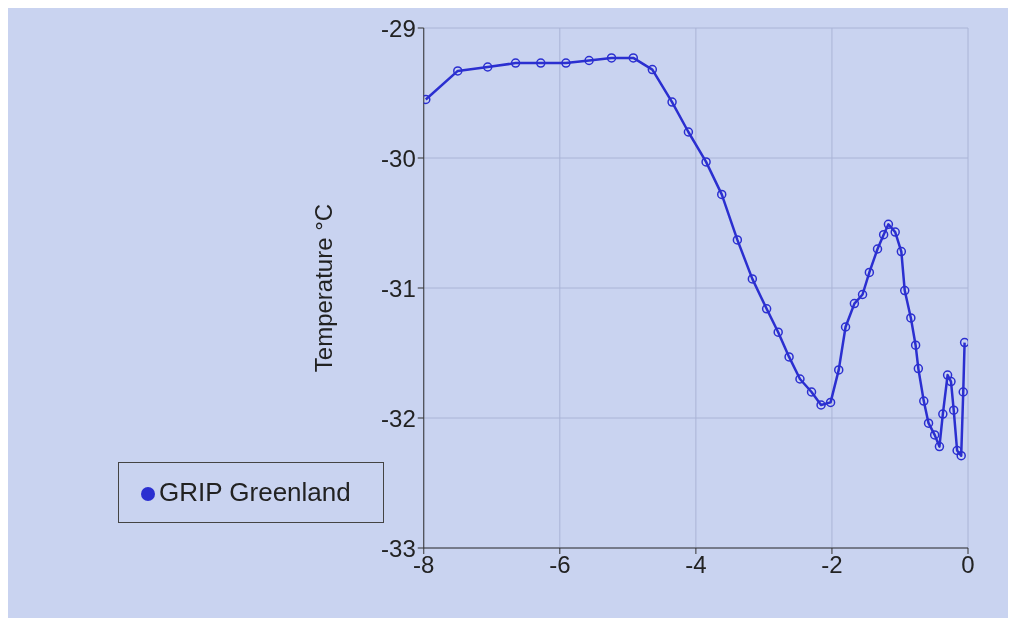  I want to click on legend-label: GRIP Greenland, so click(255, 492).